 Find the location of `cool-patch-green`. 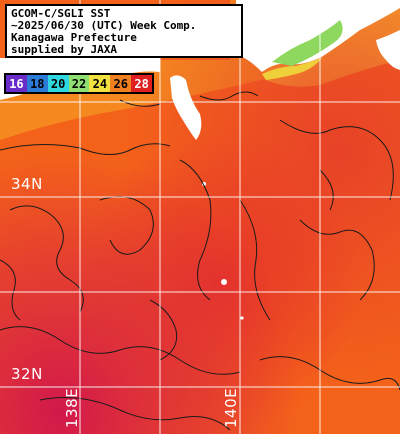

cool-patch-green is located at coordinates (307, 43).